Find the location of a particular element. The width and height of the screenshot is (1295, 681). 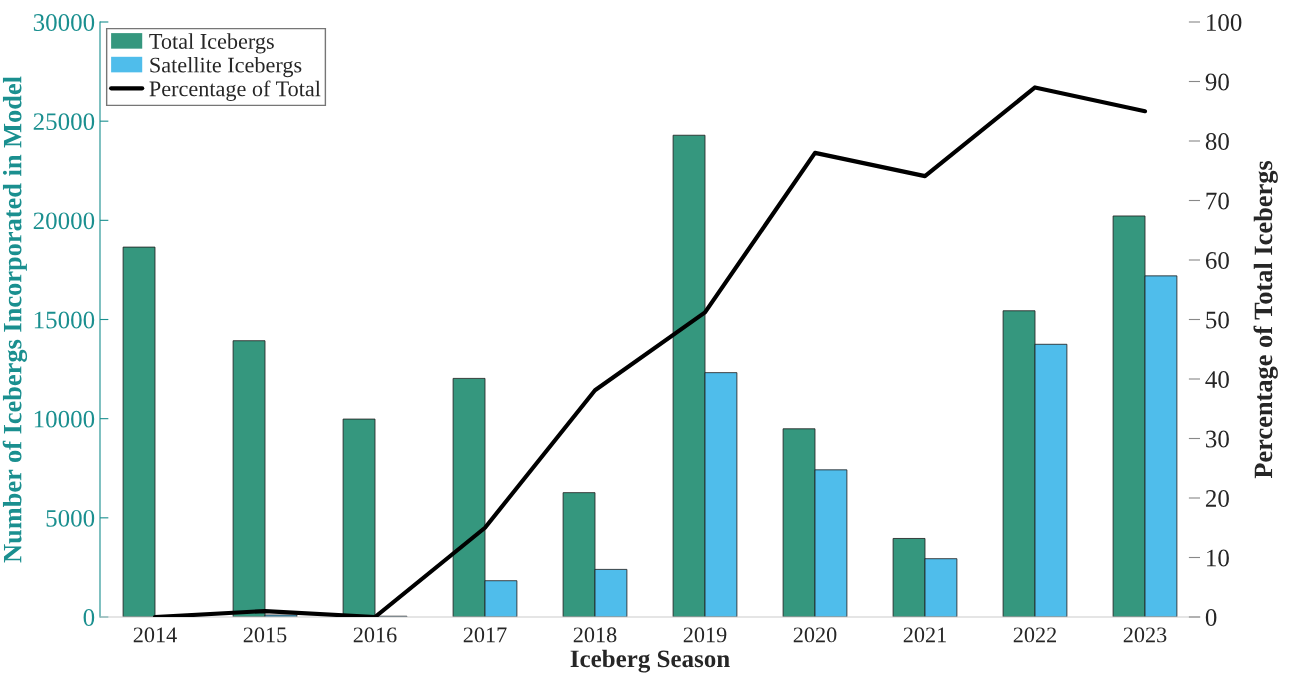

y2-tick-label: 10 is located at coordinates (1218, 558).